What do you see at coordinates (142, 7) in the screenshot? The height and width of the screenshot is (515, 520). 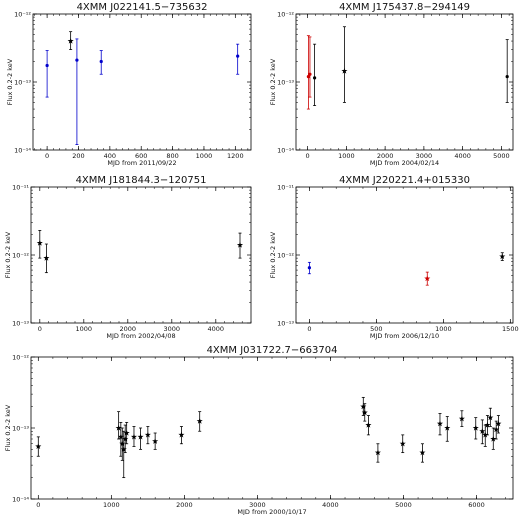 I see `panel-title: 4XMM J022141.5−735632` at bounding box center [142, 7].